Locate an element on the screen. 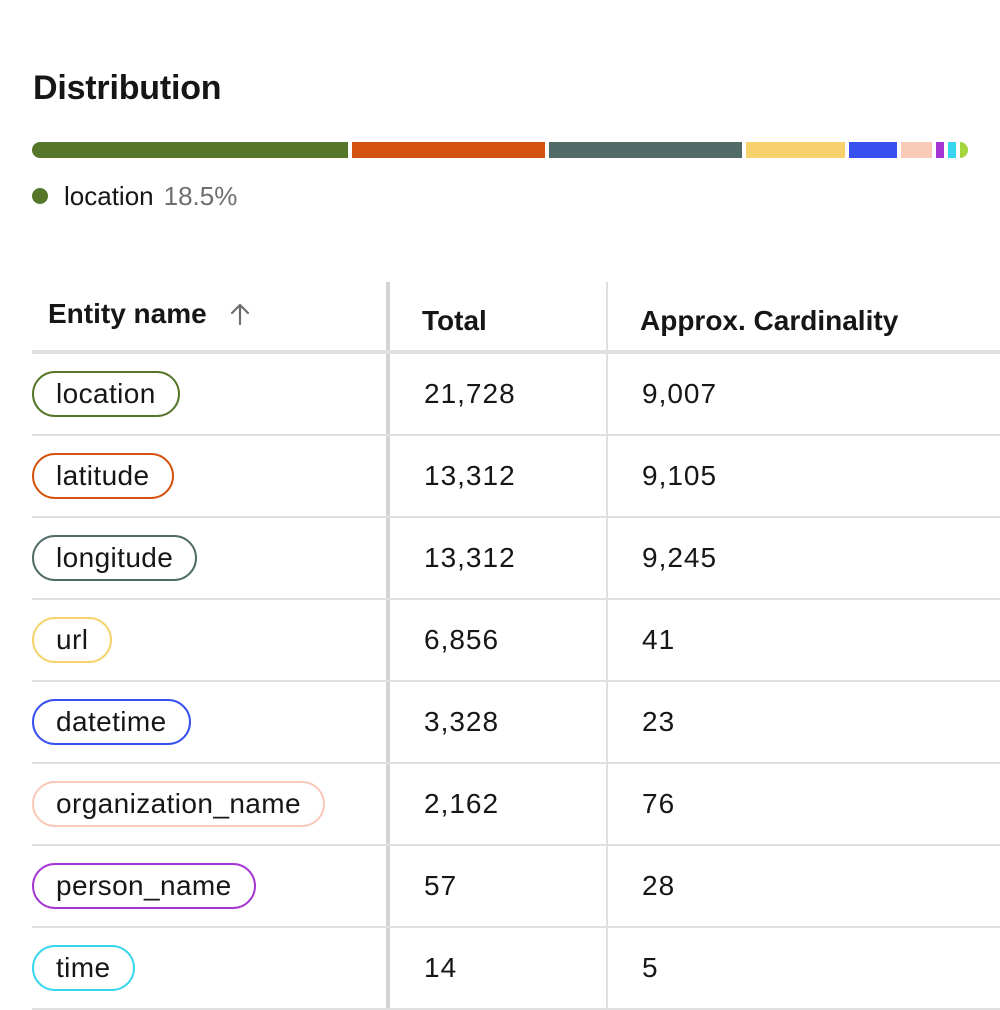  cell-entity-name: latitude is located at coordinates (211, 476).